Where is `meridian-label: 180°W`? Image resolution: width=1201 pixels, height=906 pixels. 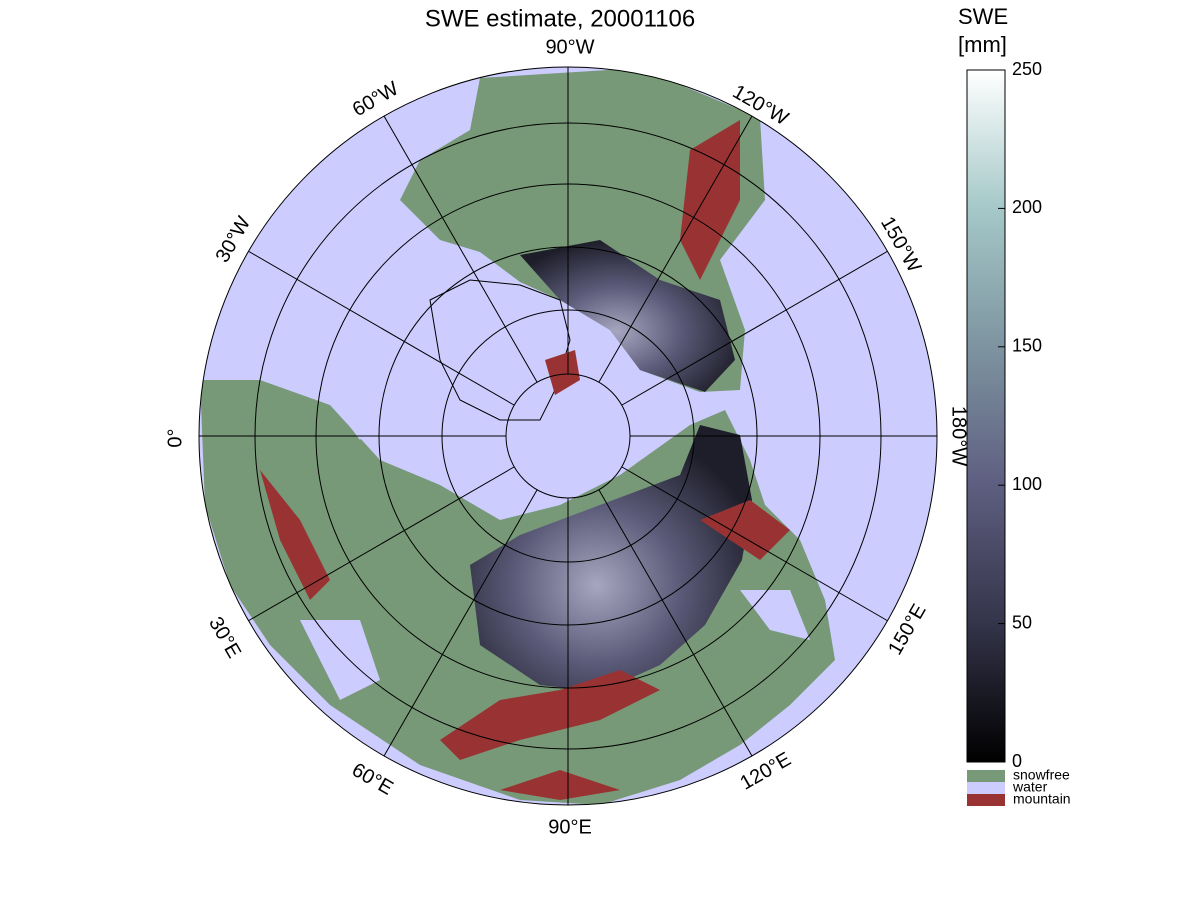
meridian-label: 180°W is located at coordinates (959, 436).